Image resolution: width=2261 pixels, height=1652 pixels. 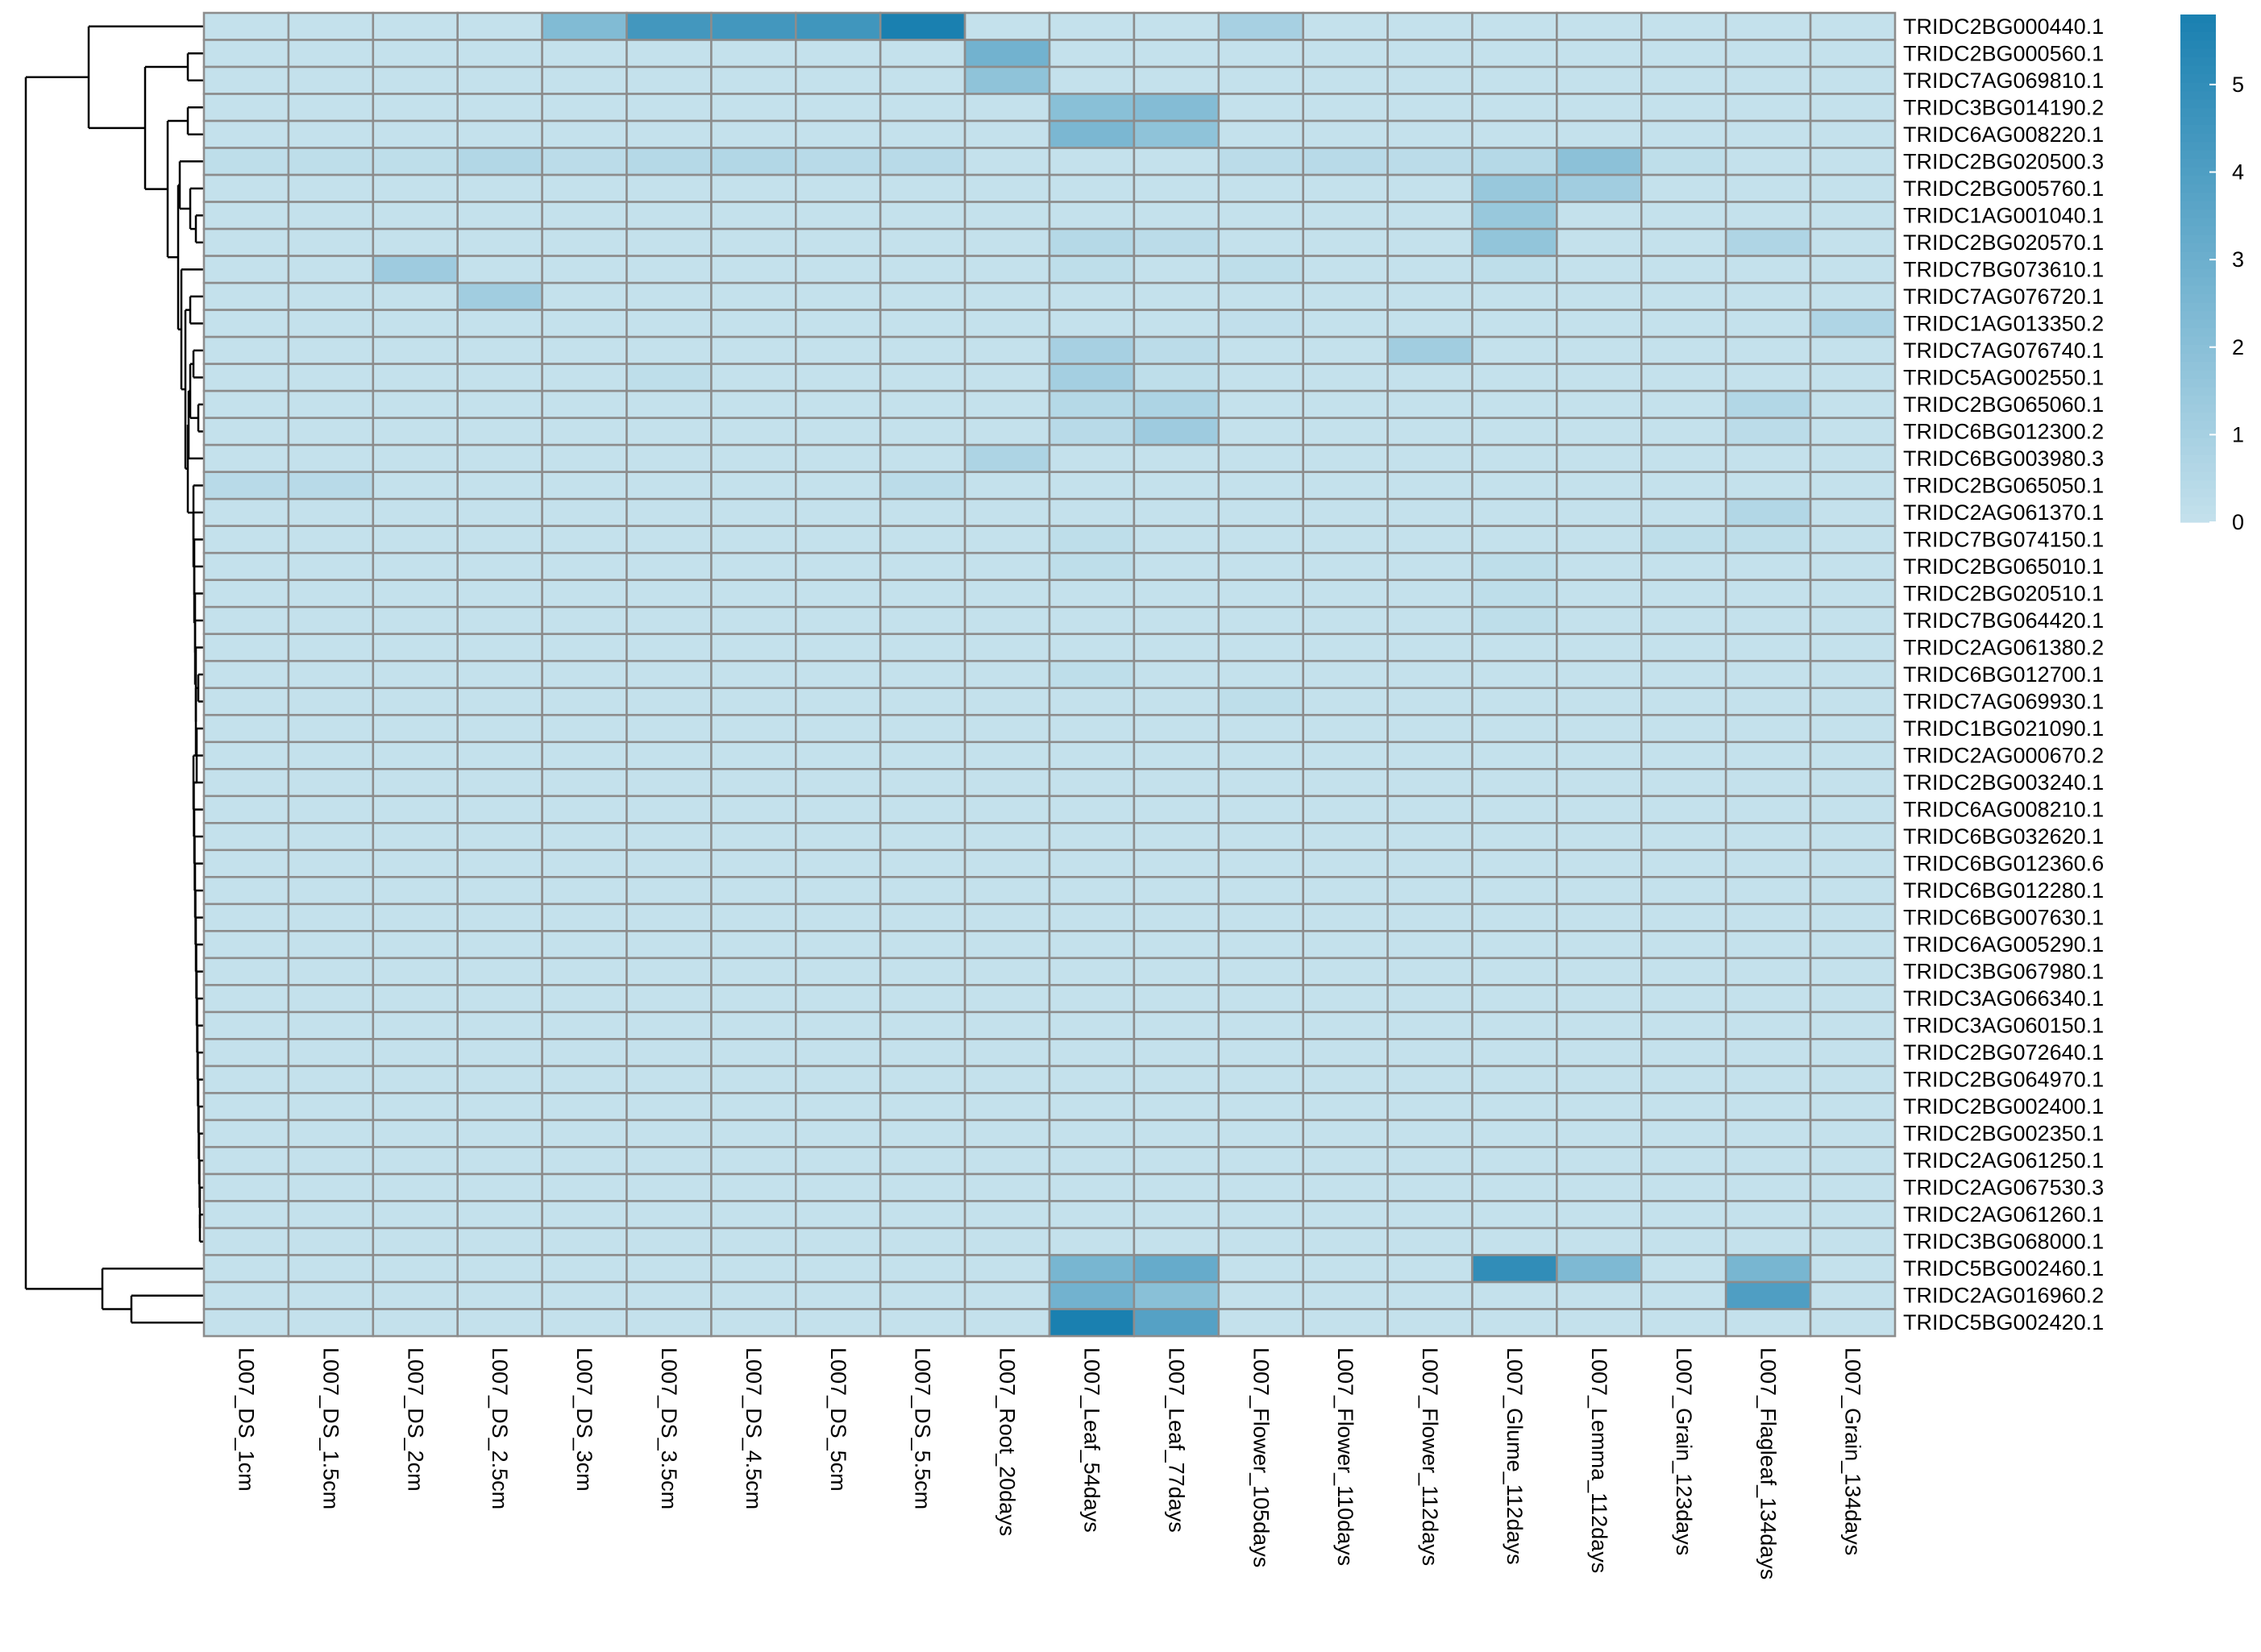 I want to click on legend-tick-label: 3, so click(x=2238, y=259).